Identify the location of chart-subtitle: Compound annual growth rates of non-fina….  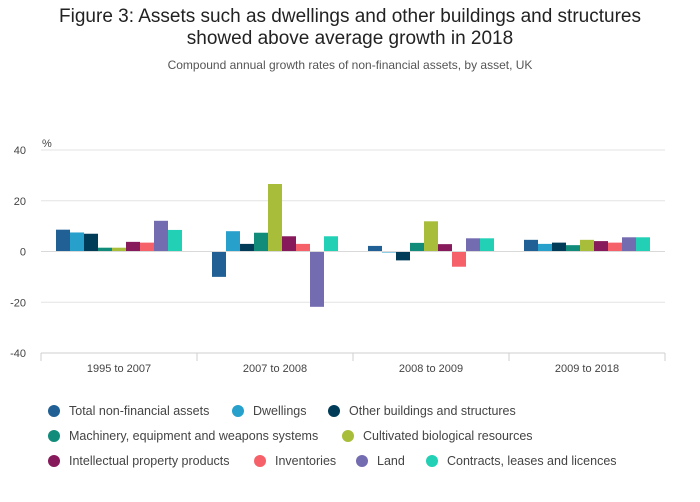
(350, 65).